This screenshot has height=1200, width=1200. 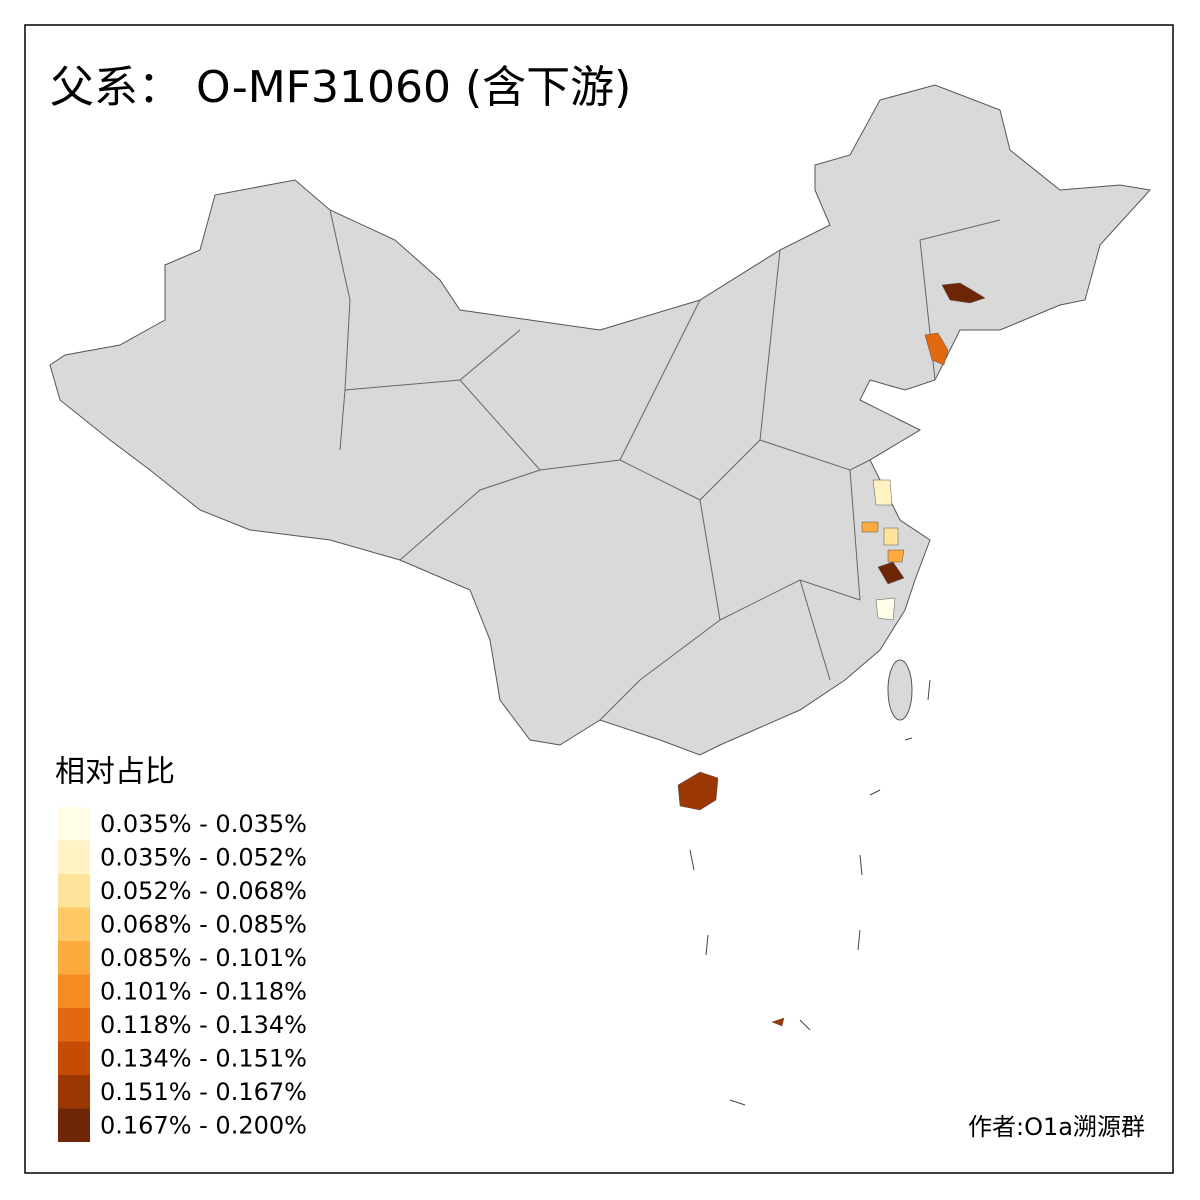 What do you see at coordinates (203, 858) in the screenshot?
I see `legend-label: 0.035% - 0.052%` at bounding box center [203, 858].